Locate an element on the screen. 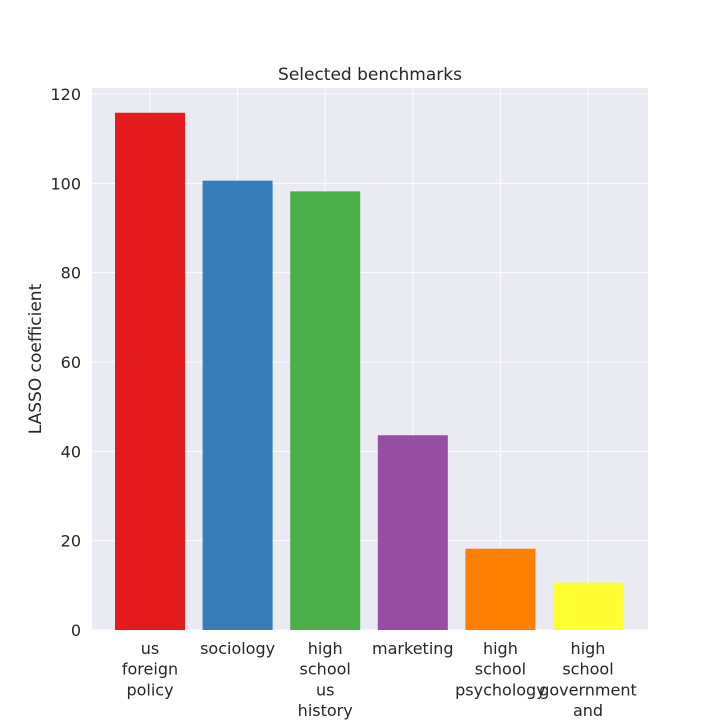 The height and width of the screenshot is (720, 720). x-tick-label-line: sociology is located at coordinates (237, 648).